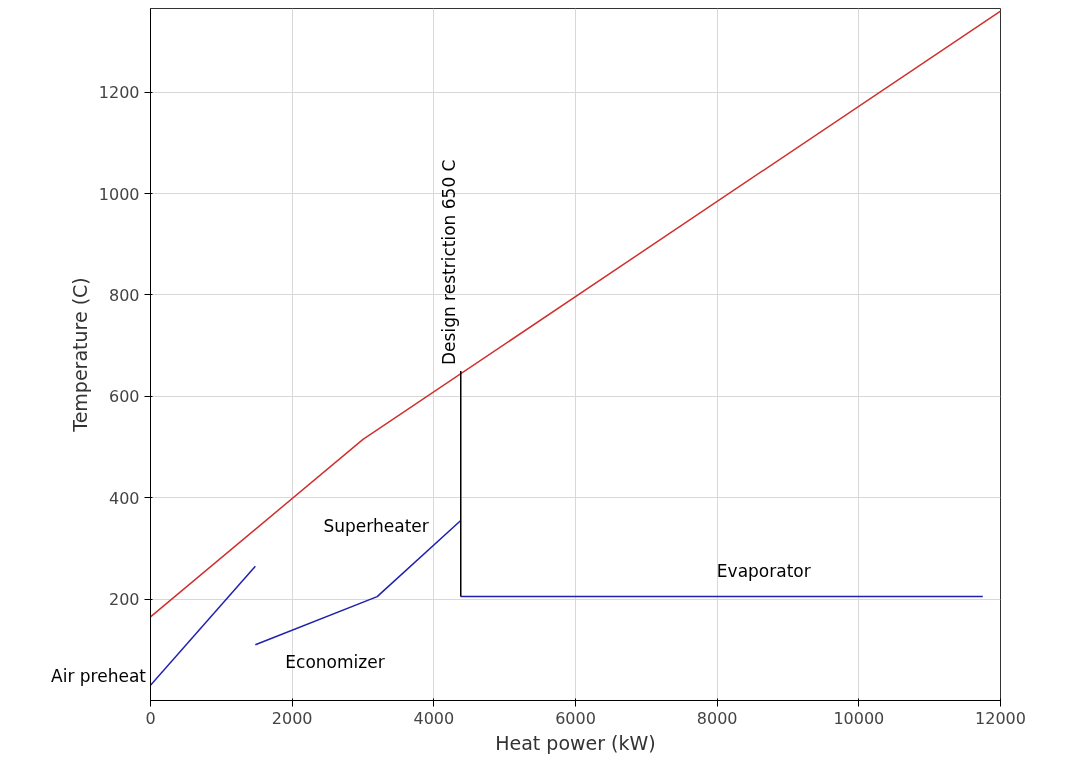 The image size is (1065, 780). Describe the element at coordinates (575, 742) in the screenshot. I see `x-axis-title: Heat power (kW)` at that location.